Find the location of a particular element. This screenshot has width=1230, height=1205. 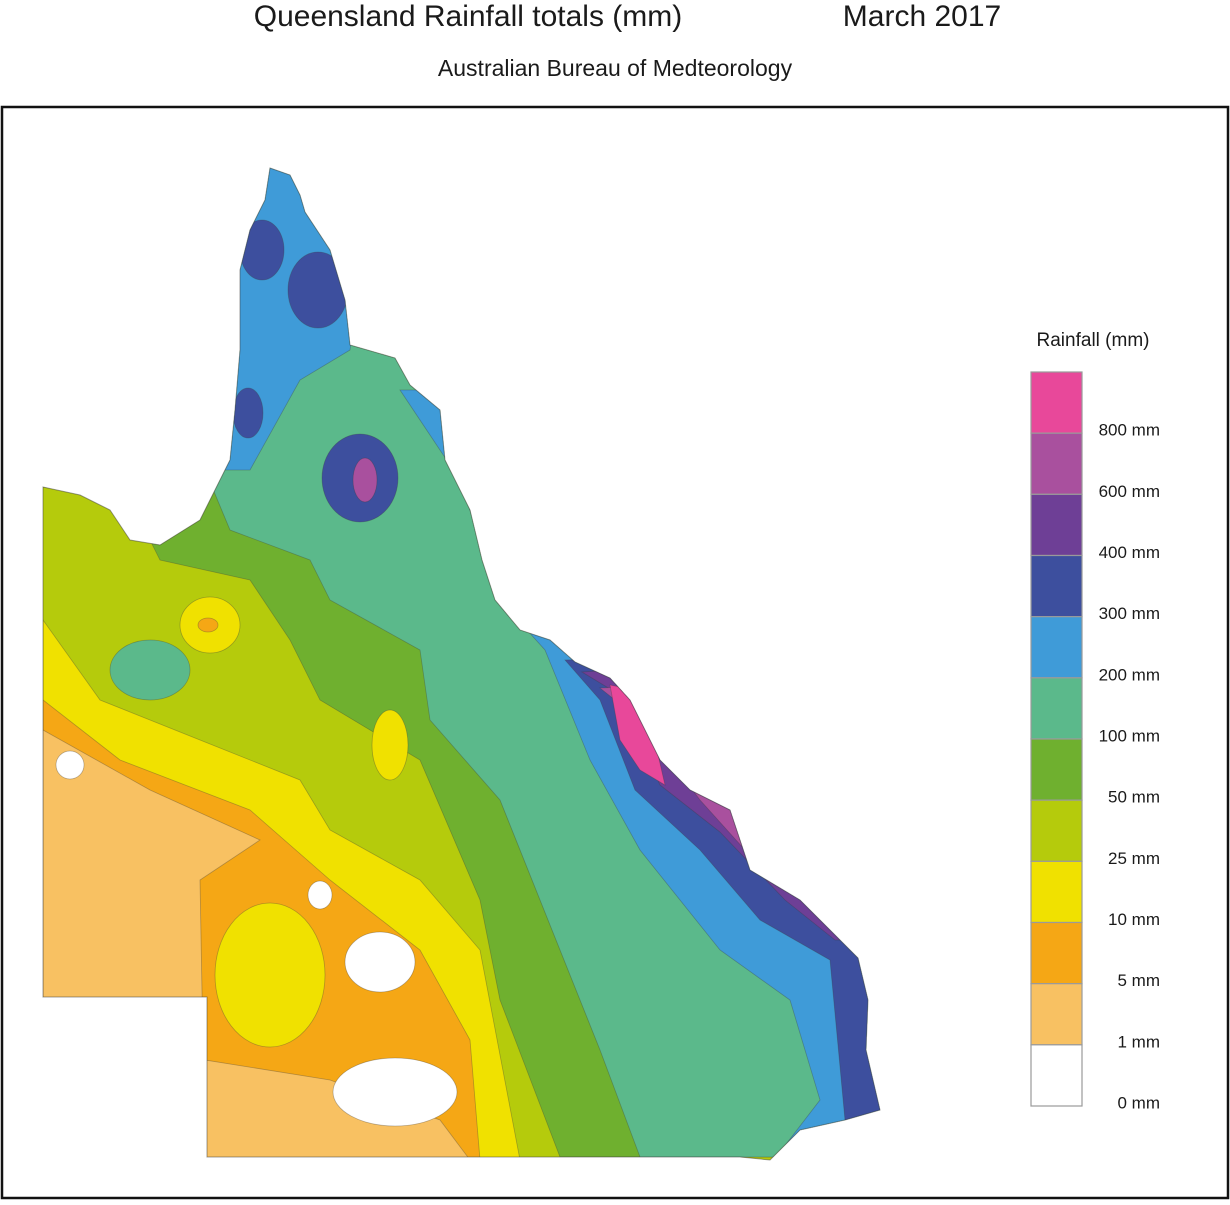

legend-label: 50 mm is located at coordinates (1134, 797).